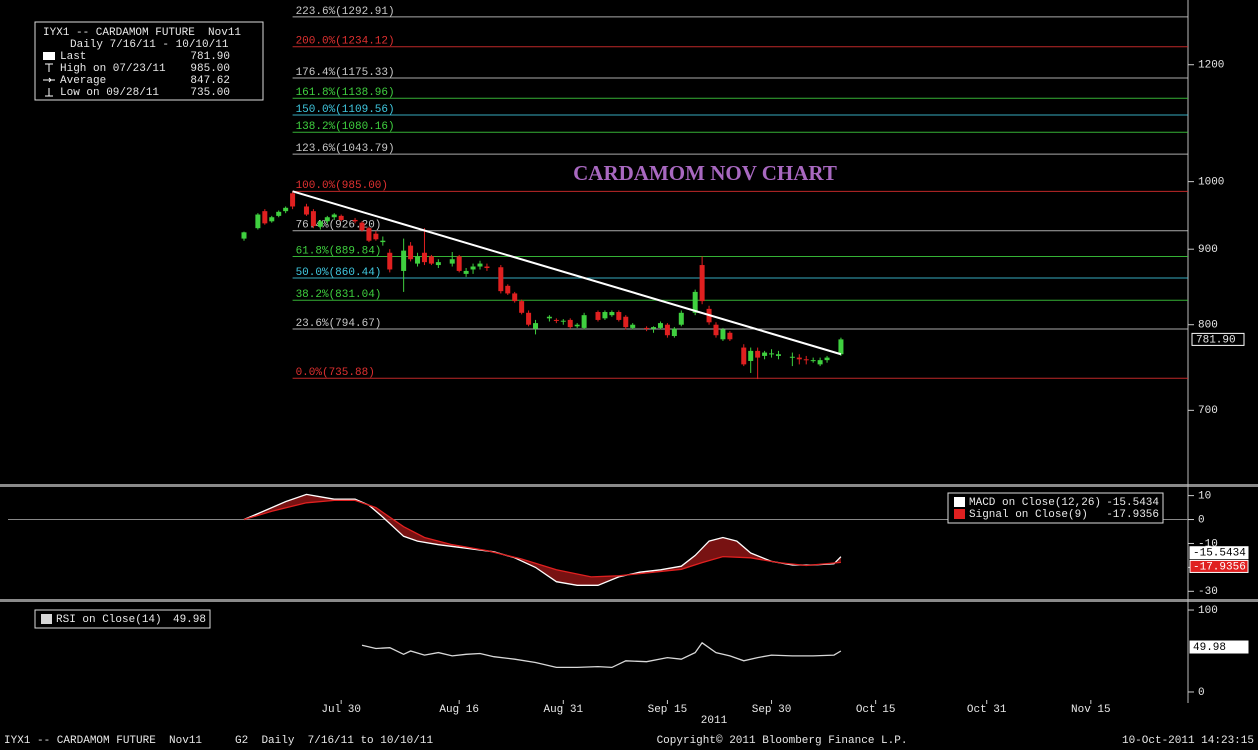 The image size is (1258, 750). Describe the element at coordinates (629, 600) in the screenshot. I see `panel-separator` at that location.